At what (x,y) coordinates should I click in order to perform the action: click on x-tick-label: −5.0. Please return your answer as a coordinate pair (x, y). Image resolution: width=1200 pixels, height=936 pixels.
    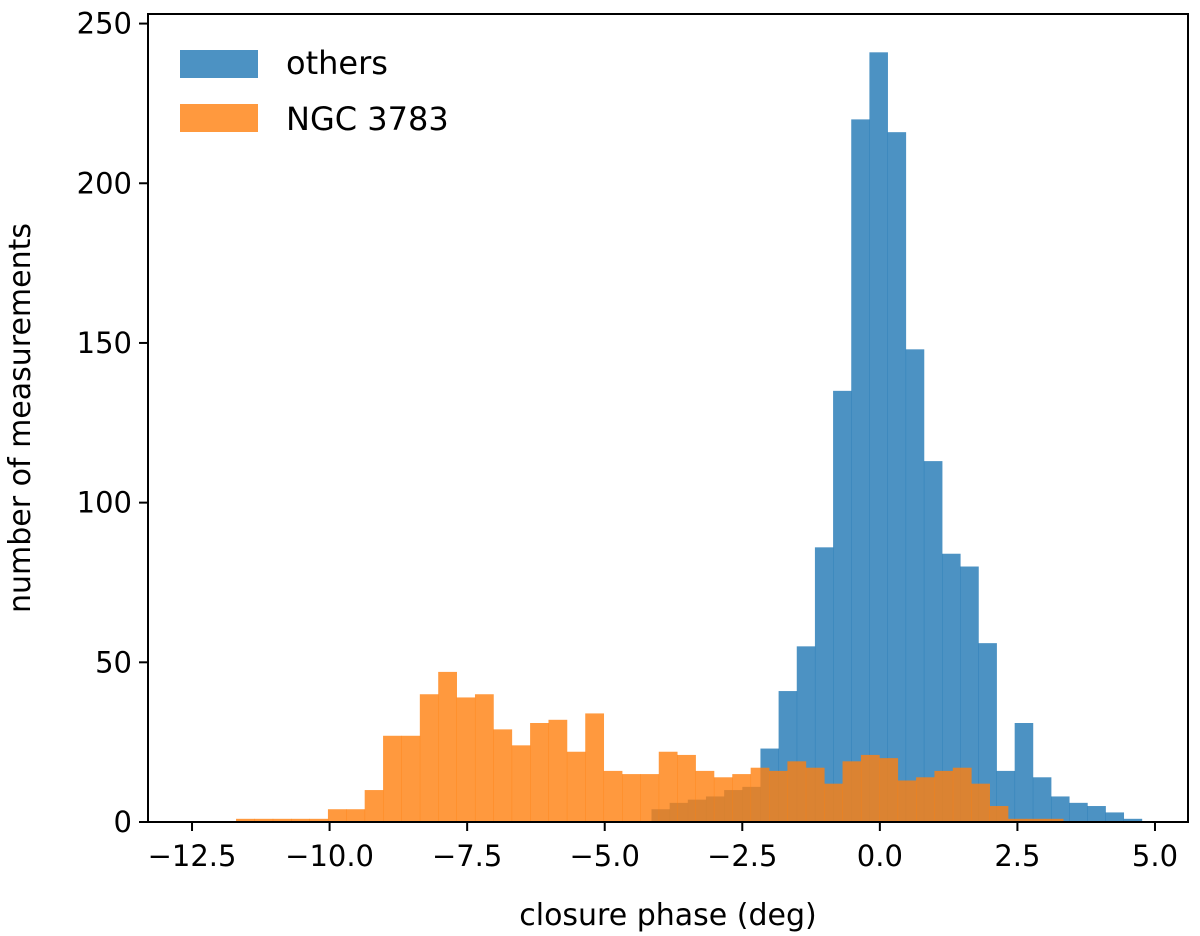
    Looking at the image, I should click on (605, 856).